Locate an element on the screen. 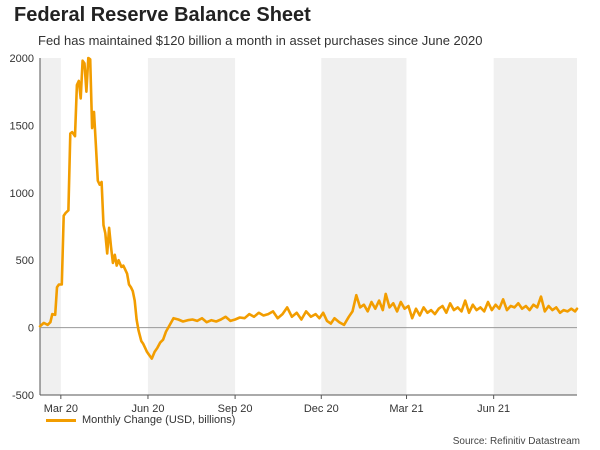 This screenshot has height=450, width=600. y-tick-label: 0 is located at coordinates (31, 329).